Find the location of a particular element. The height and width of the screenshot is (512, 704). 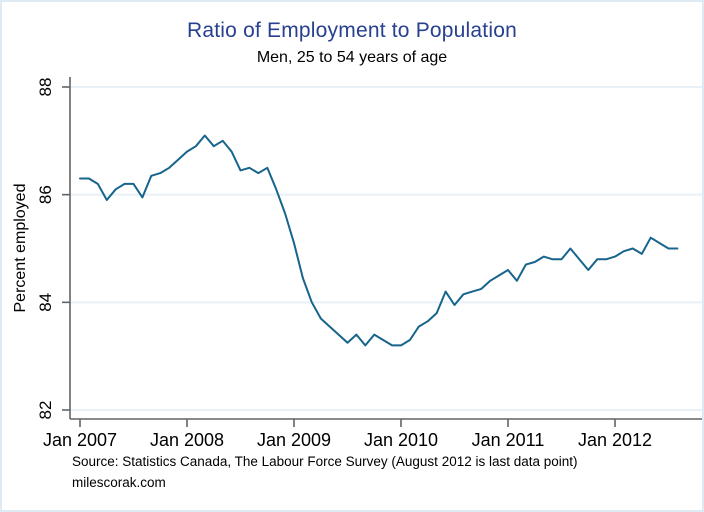

chart-subtitle: Men, 25 to 54 years of age is located at coordinates (352, 57).